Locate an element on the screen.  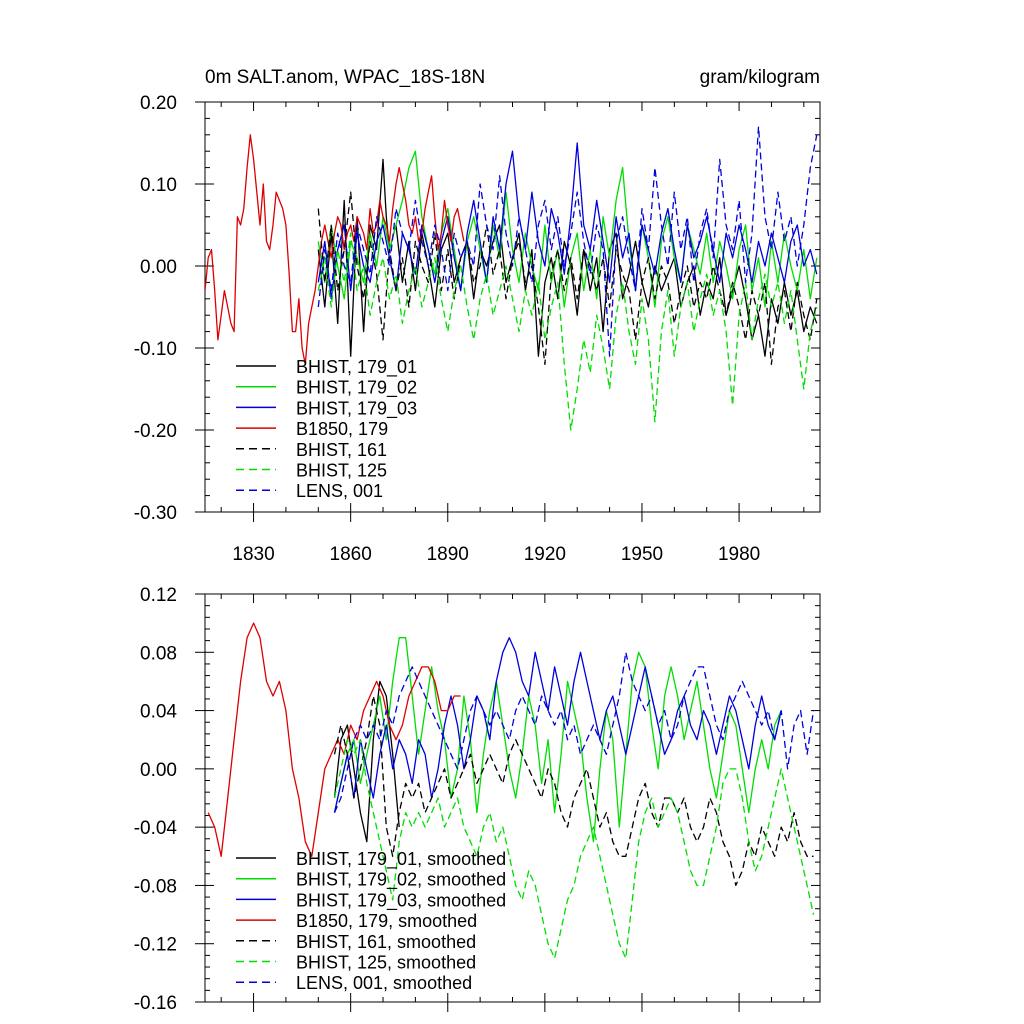
bottom-legend-label-5: BHIST, 125, smoothed is located at coordinates (386, 963).